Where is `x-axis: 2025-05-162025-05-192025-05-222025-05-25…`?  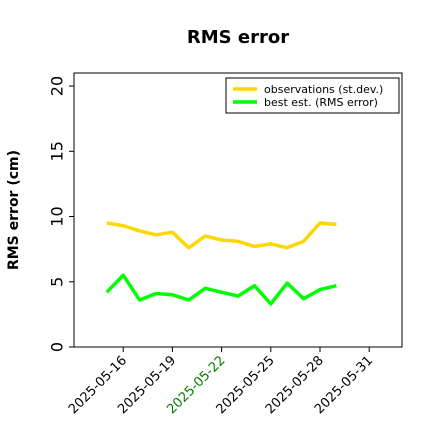
x-axis: 2025-05-162025-05-192025-05-222025-05-25… is located at coordinates (221, 382).